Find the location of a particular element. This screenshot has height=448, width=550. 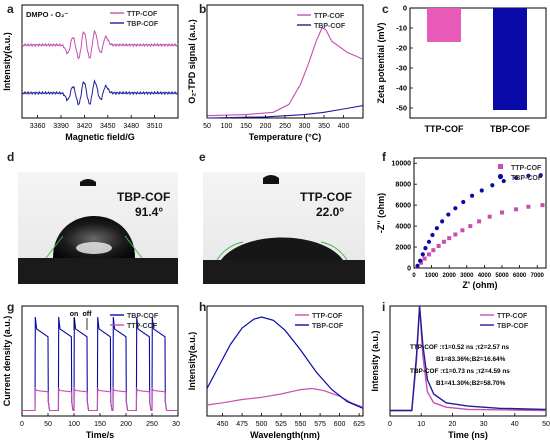

x-tick-label: 300 is located at coordinates (305, 126).